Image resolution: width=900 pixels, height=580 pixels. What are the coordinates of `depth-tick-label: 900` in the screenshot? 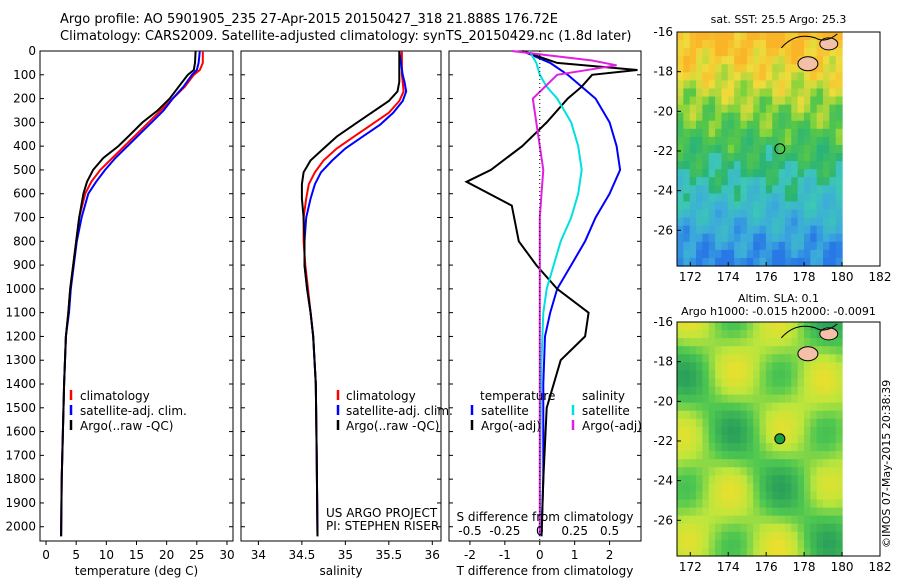 It's located at (24, 265).